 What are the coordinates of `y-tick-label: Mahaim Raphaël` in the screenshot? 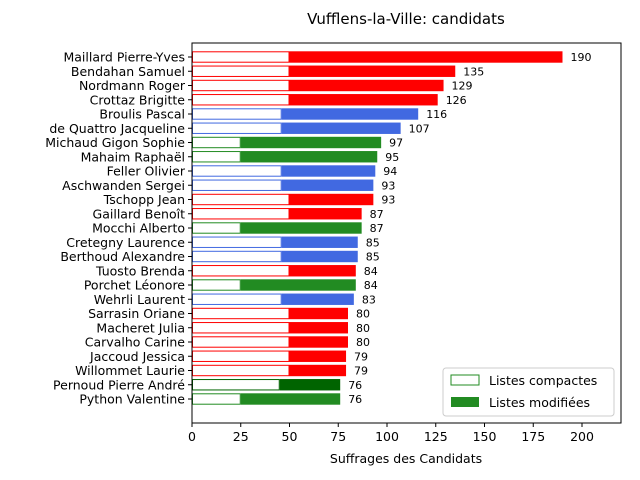 It's located at (133, 156).